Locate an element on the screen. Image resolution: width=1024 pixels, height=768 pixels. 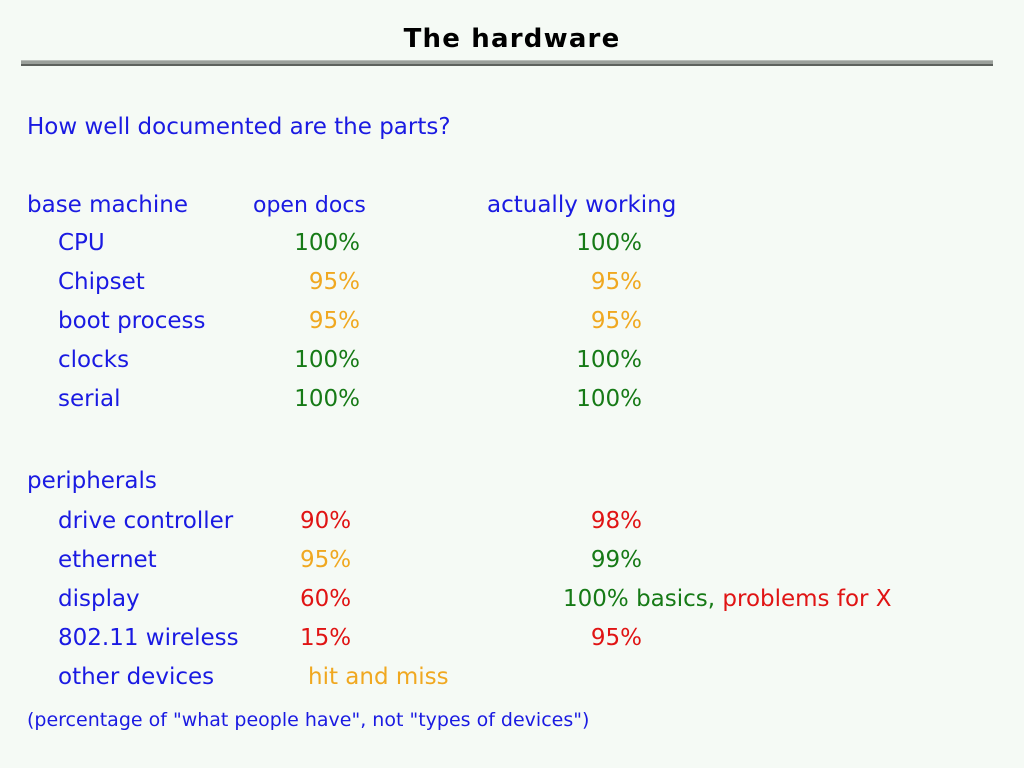
row-value-open-docs: 15% is located at coordinates (326, 638).